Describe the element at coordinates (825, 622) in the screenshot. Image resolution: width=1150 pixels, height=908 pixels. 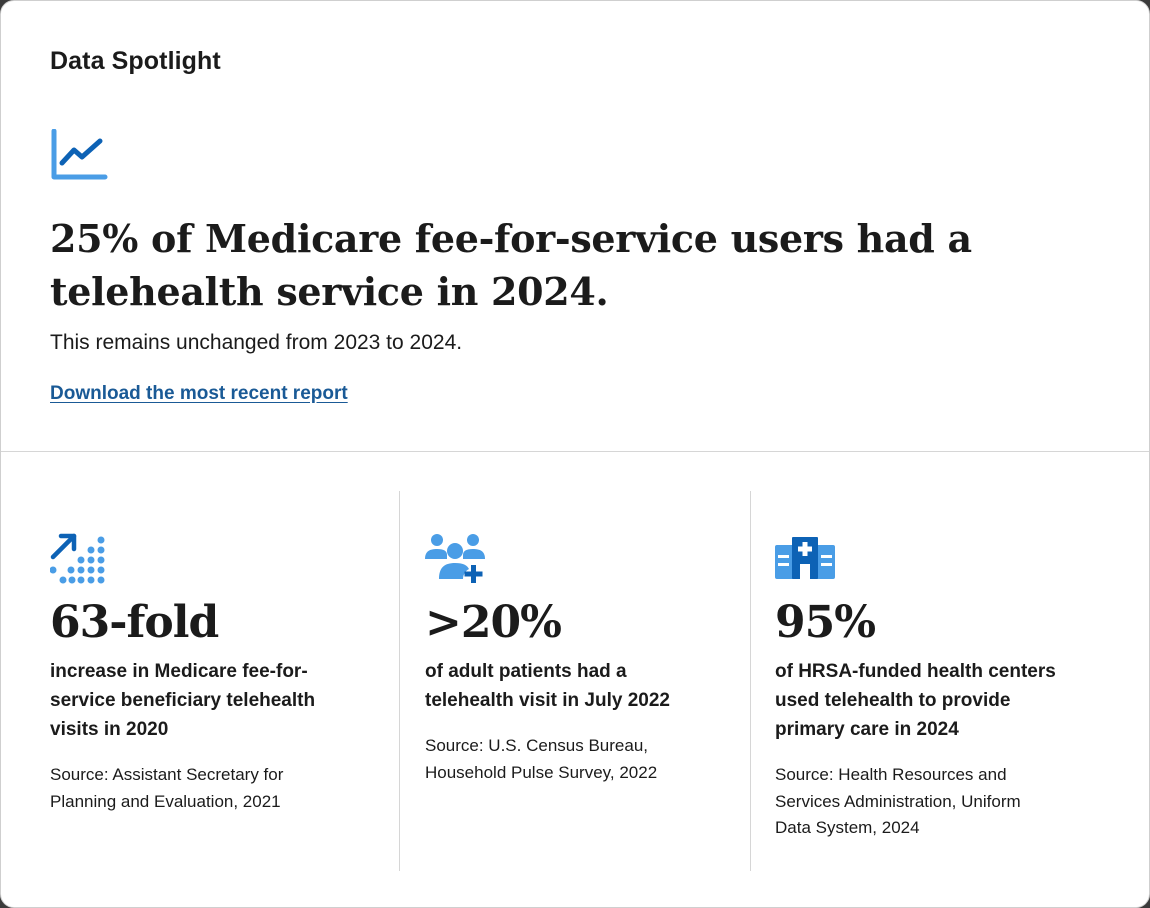
I see `stat-value: 95%` at that location.